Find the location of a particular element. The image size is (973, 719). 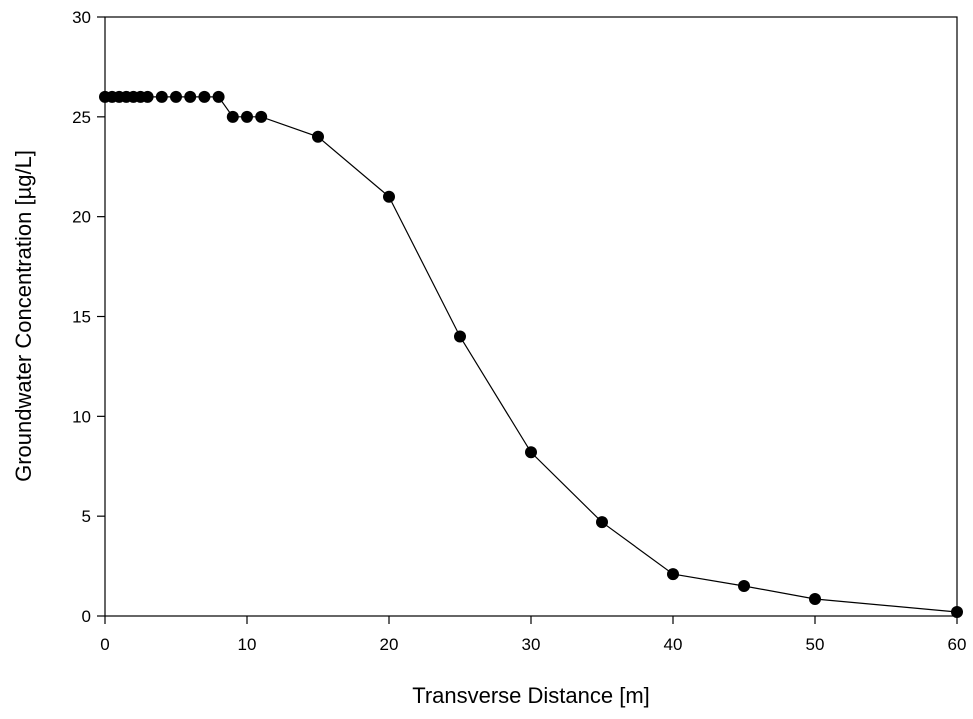

x-tick-label: 40 is located at coordinates (673, 644).